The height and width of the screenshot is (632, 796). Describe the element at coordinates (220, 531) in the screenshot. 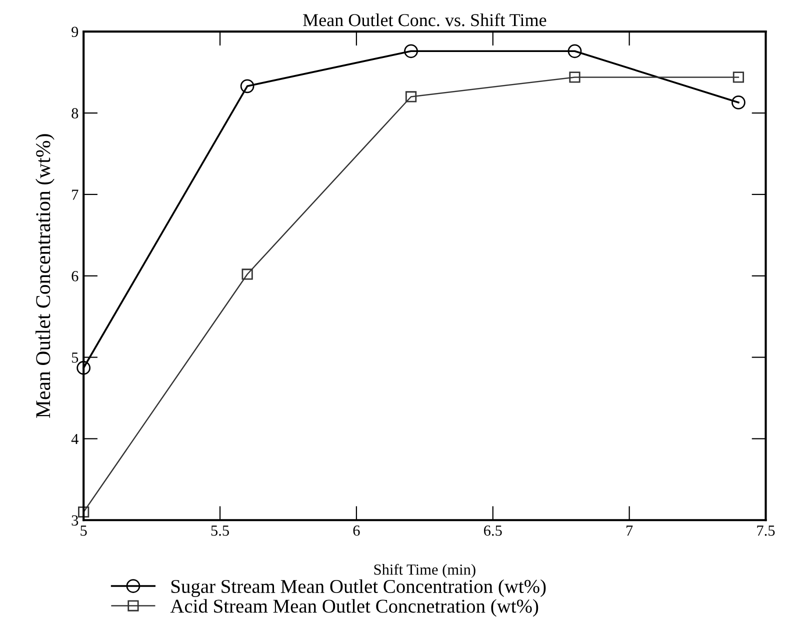

I see `x-tick-label: 5.5` at that location.